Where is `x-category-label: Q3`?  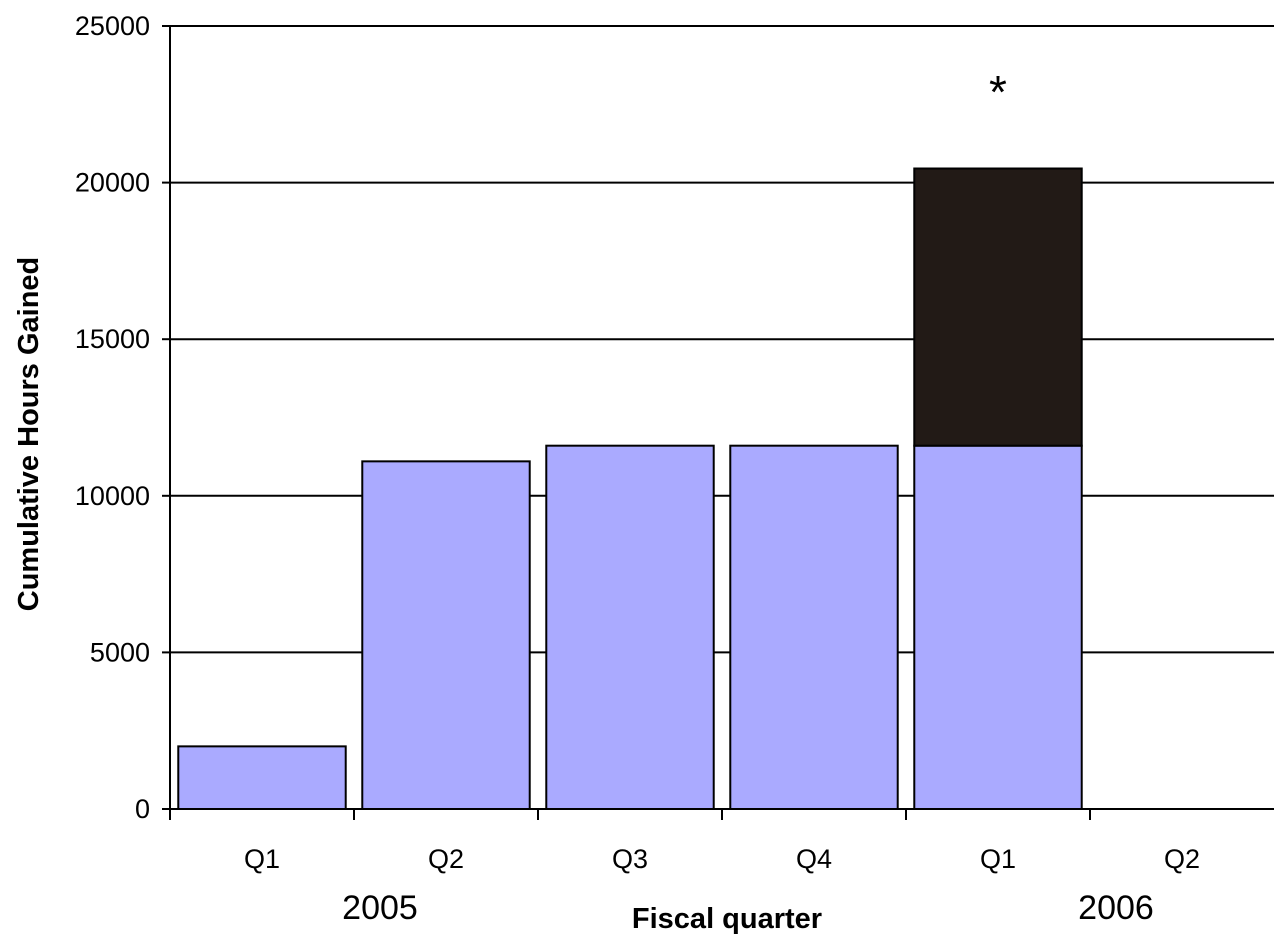 x-category-label: Q3 is located at coordinates (630, 859).